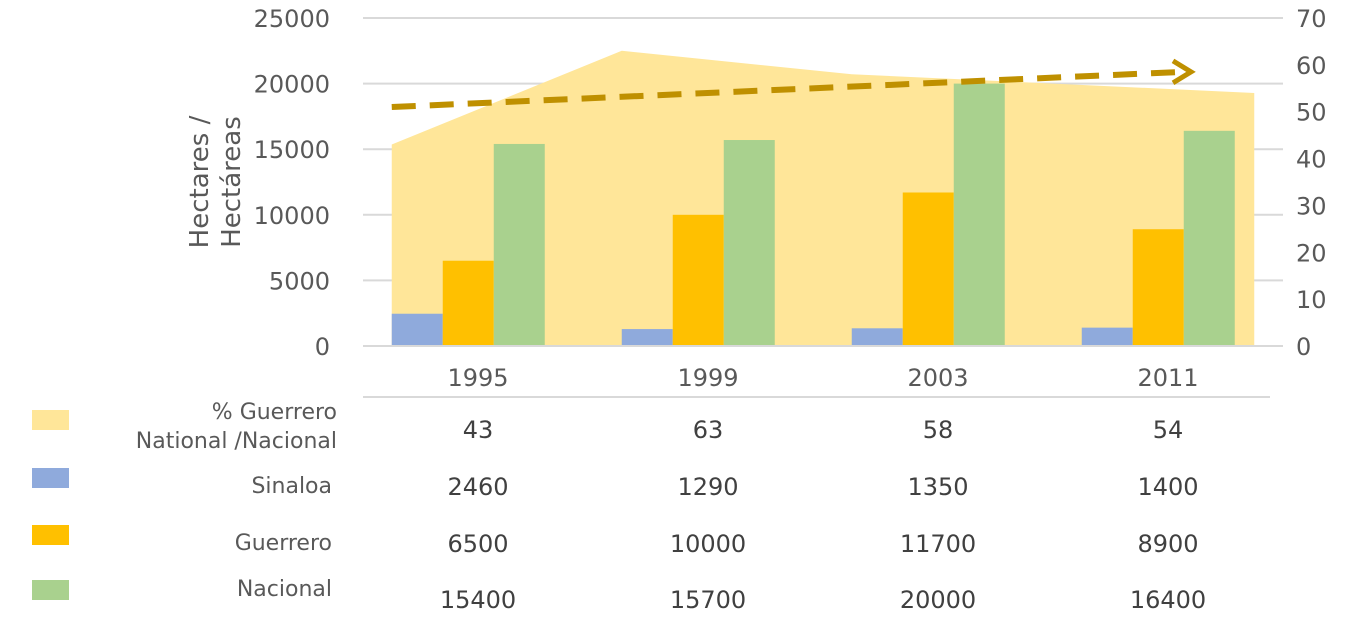 Image resolution: width=1350 pixels, height=620 pixels. What do you see at coordinates (1311, 253) in the screenshot?
I see `y2-tick-label: 20` at bounding box center [1311, 253].